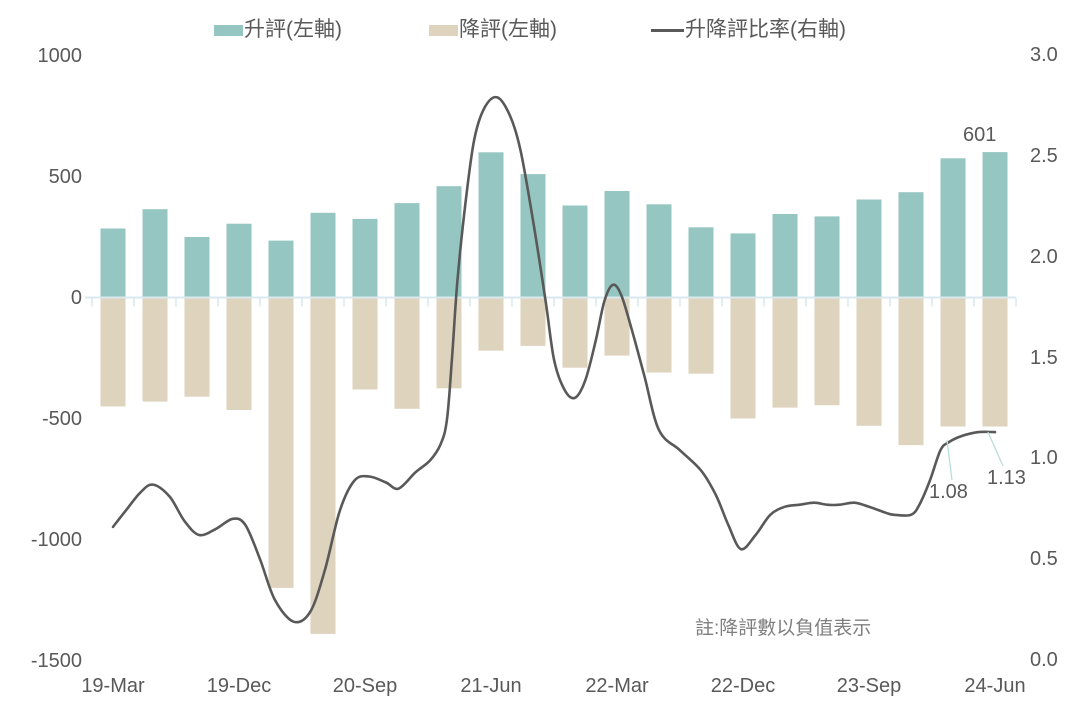  What do you see at coordinates (1044, 660) in the screenshot?
I see `right-axis-tick-label: 0.0` at bounding box center [1044, 660].